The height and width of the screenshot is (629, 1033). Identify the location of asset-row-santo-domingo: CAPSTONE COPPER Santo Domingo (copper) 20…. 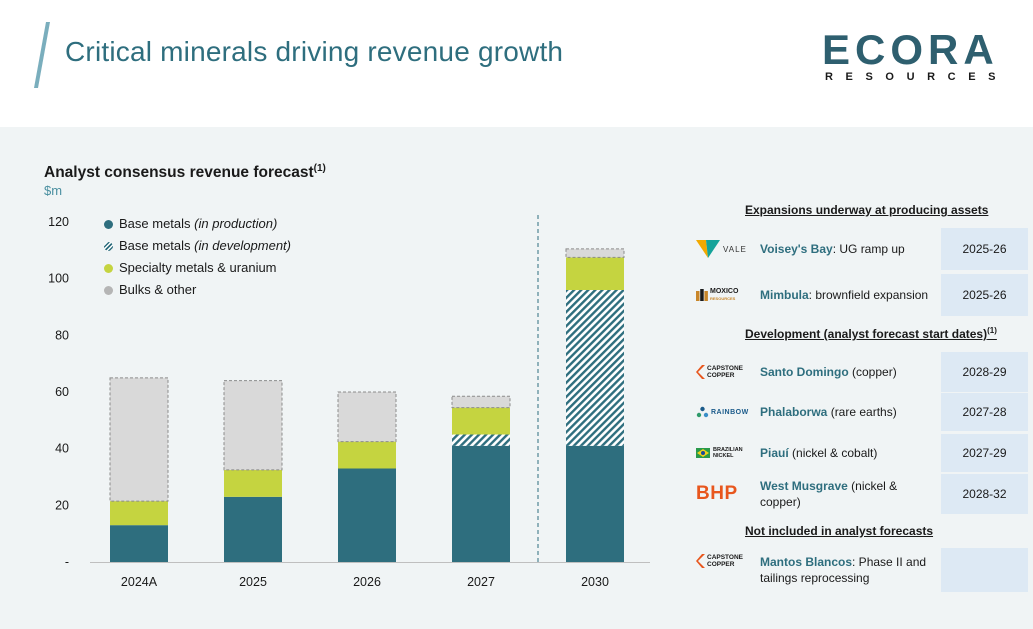
(860, 372).